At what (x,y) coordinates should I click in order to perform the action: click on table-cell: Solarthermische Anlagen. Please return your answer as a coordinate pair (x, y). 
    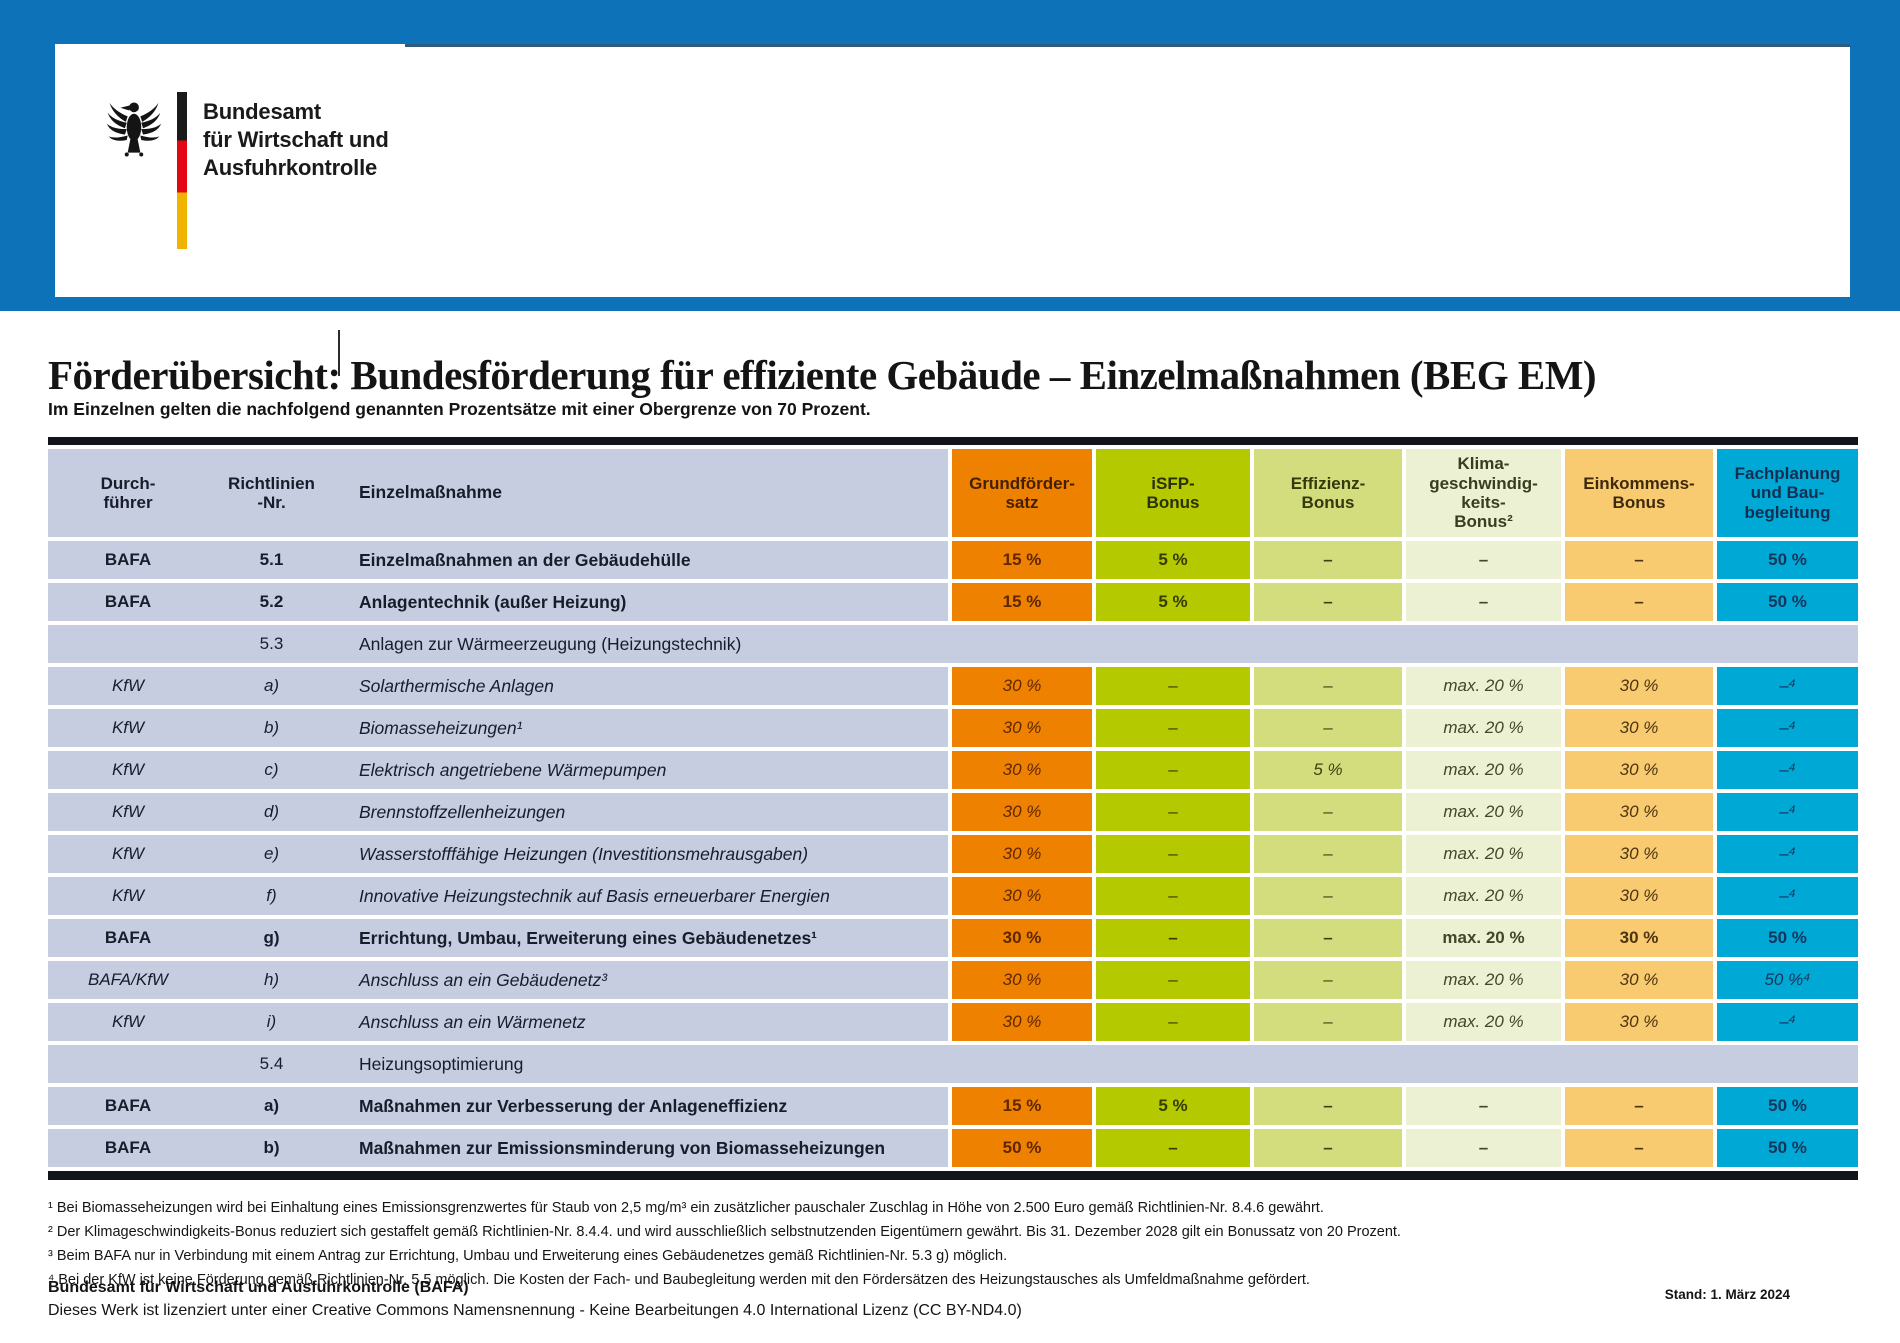
    Looking at the image, I should click on (641, 686).